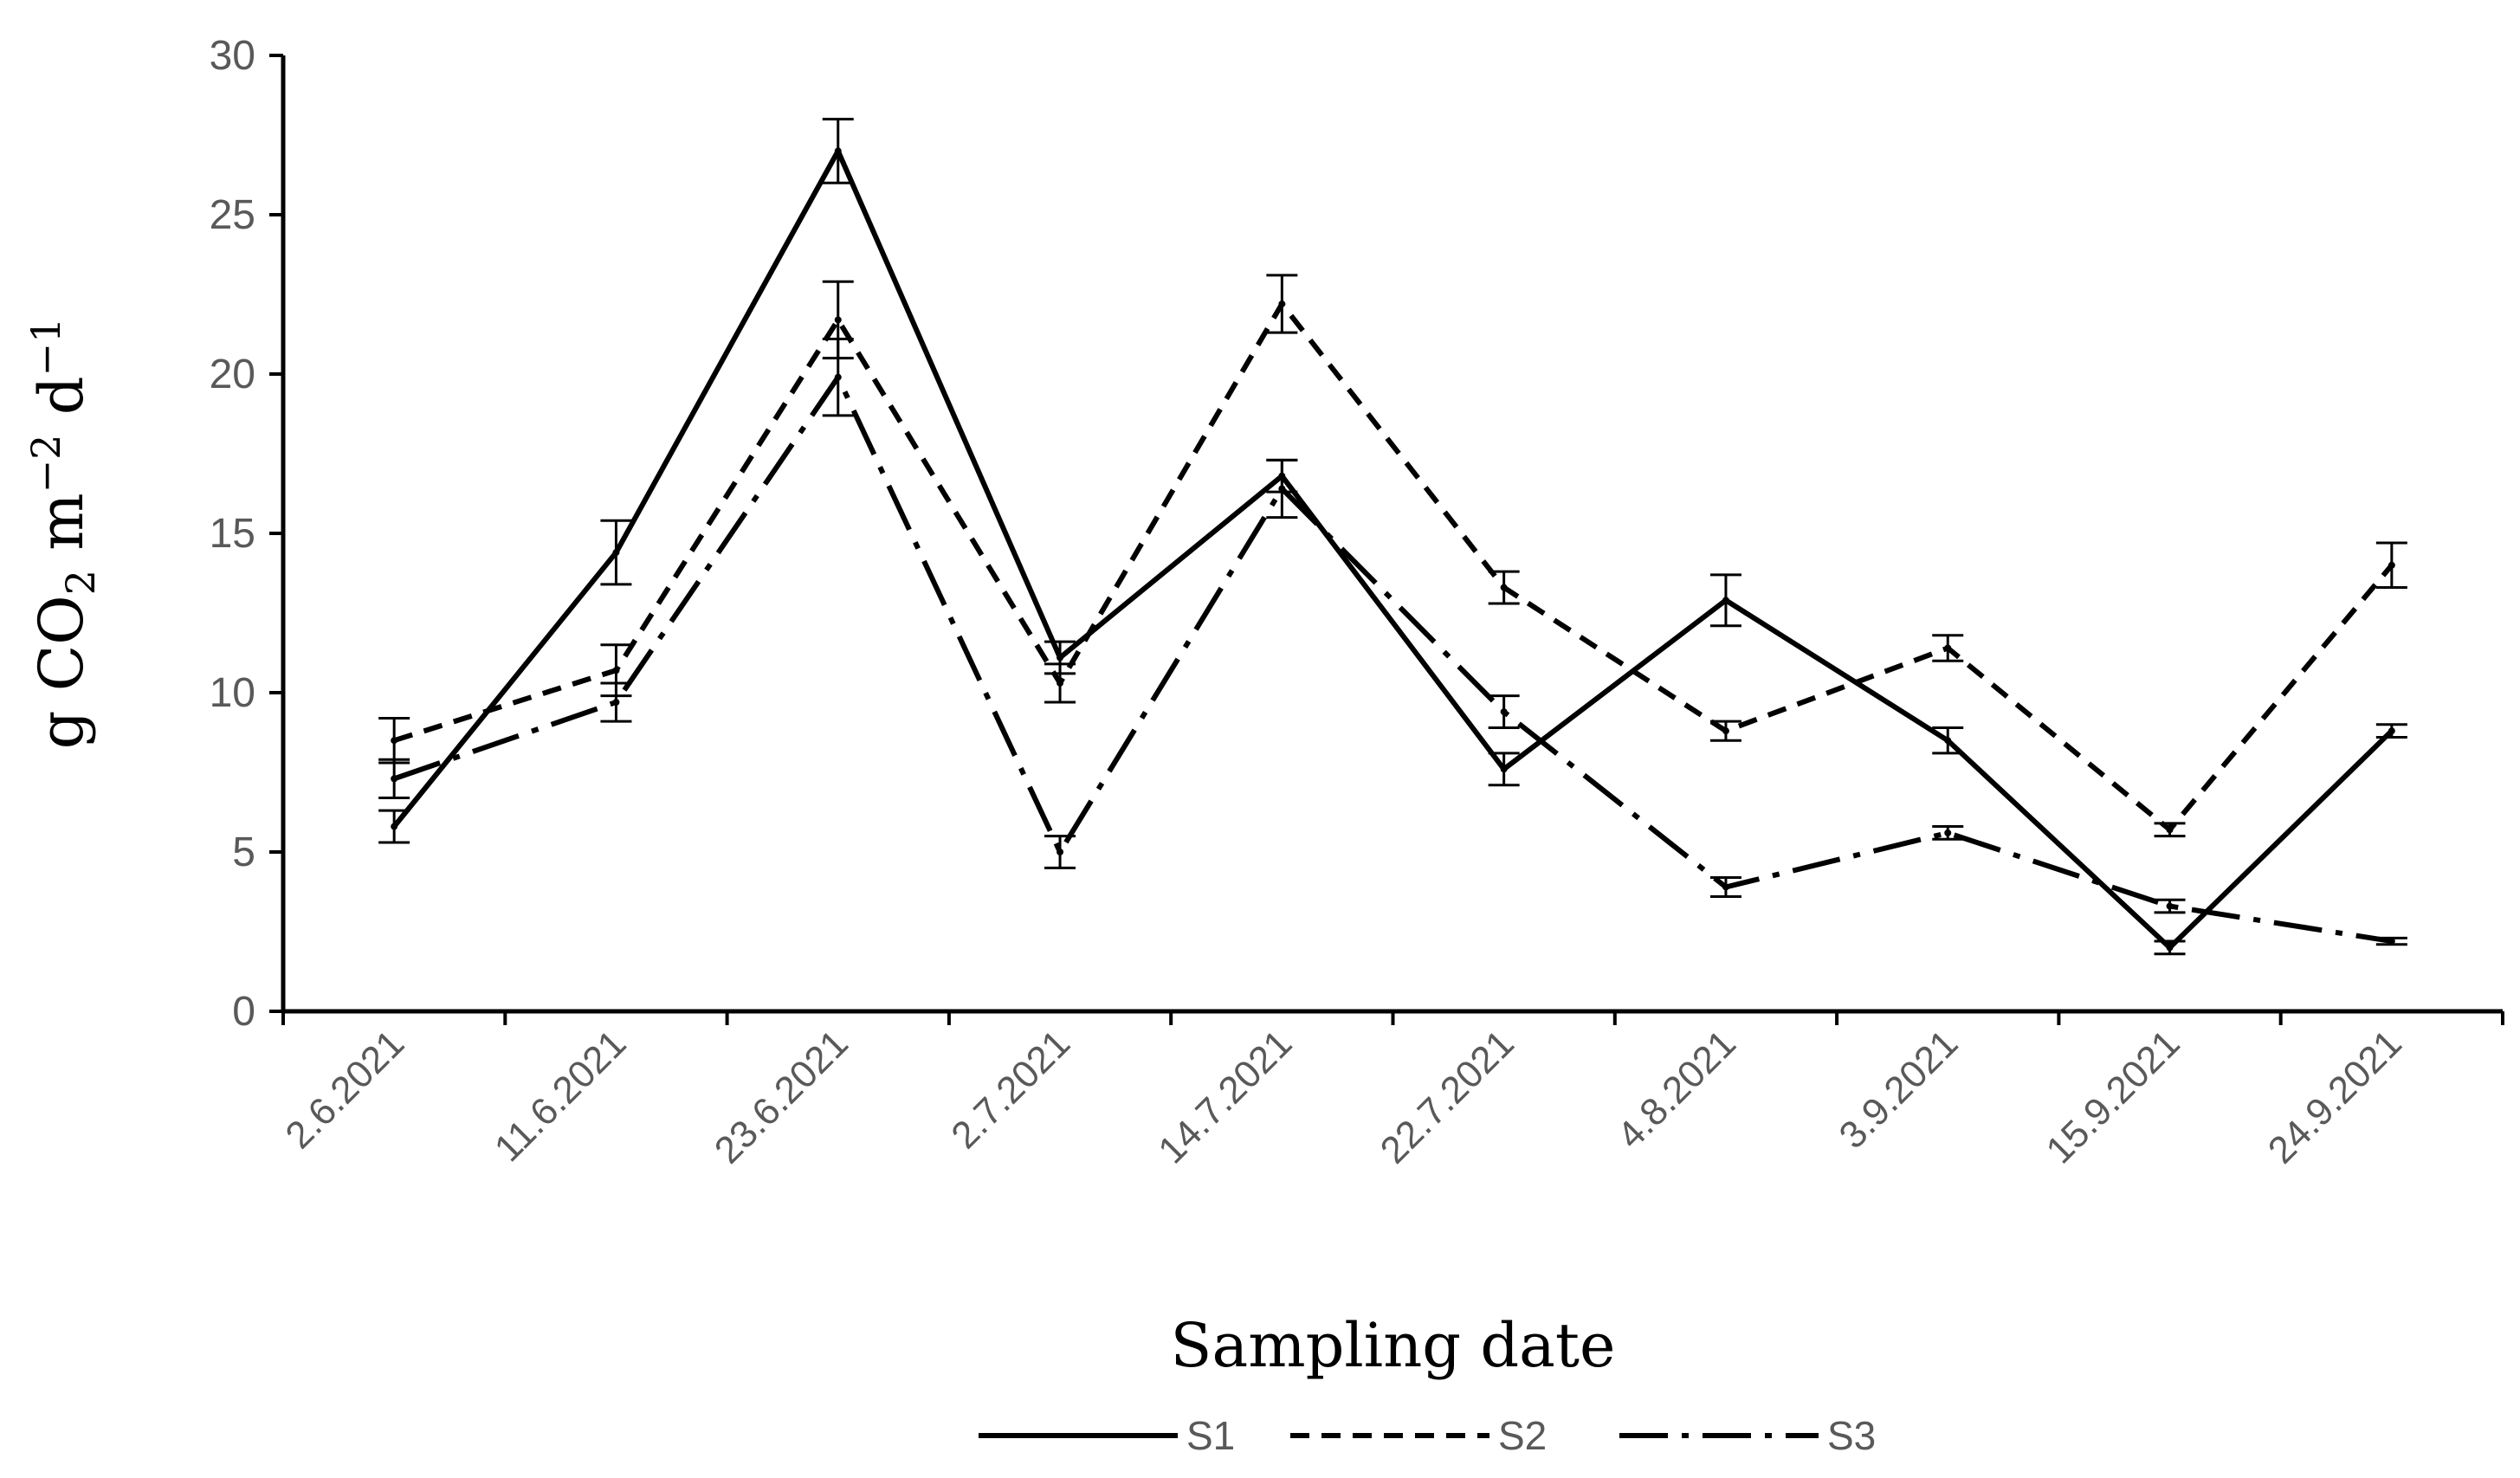 The height and width of the screenshot is (1478, 2520). Describe the element at coordinates (243, 852) in the screenshot. I see `y-tick-label: 5` at that location.